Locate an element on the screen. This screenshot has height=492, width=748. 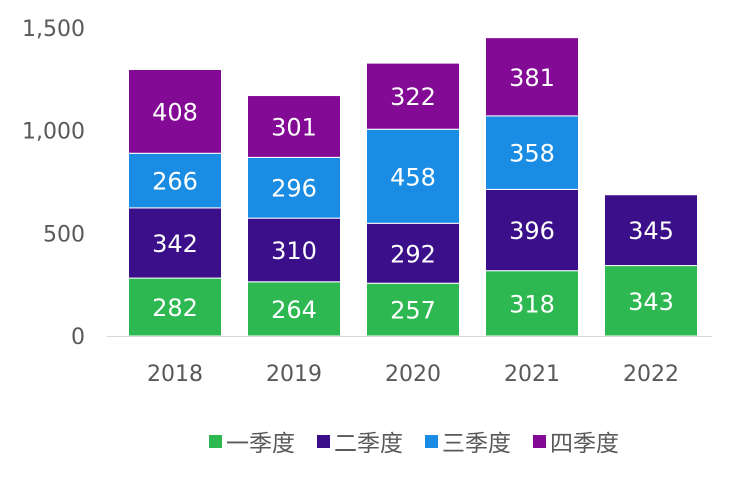
data-label: 292 is located at coordinates (413, 254).